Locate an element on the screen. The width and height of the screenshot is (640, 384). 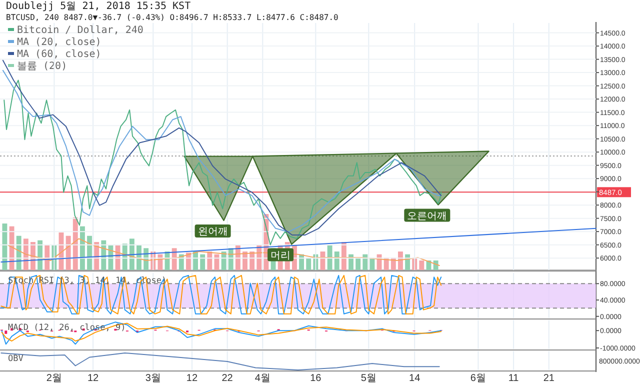
chart-title: OBV is located at coordinates (16, 359).